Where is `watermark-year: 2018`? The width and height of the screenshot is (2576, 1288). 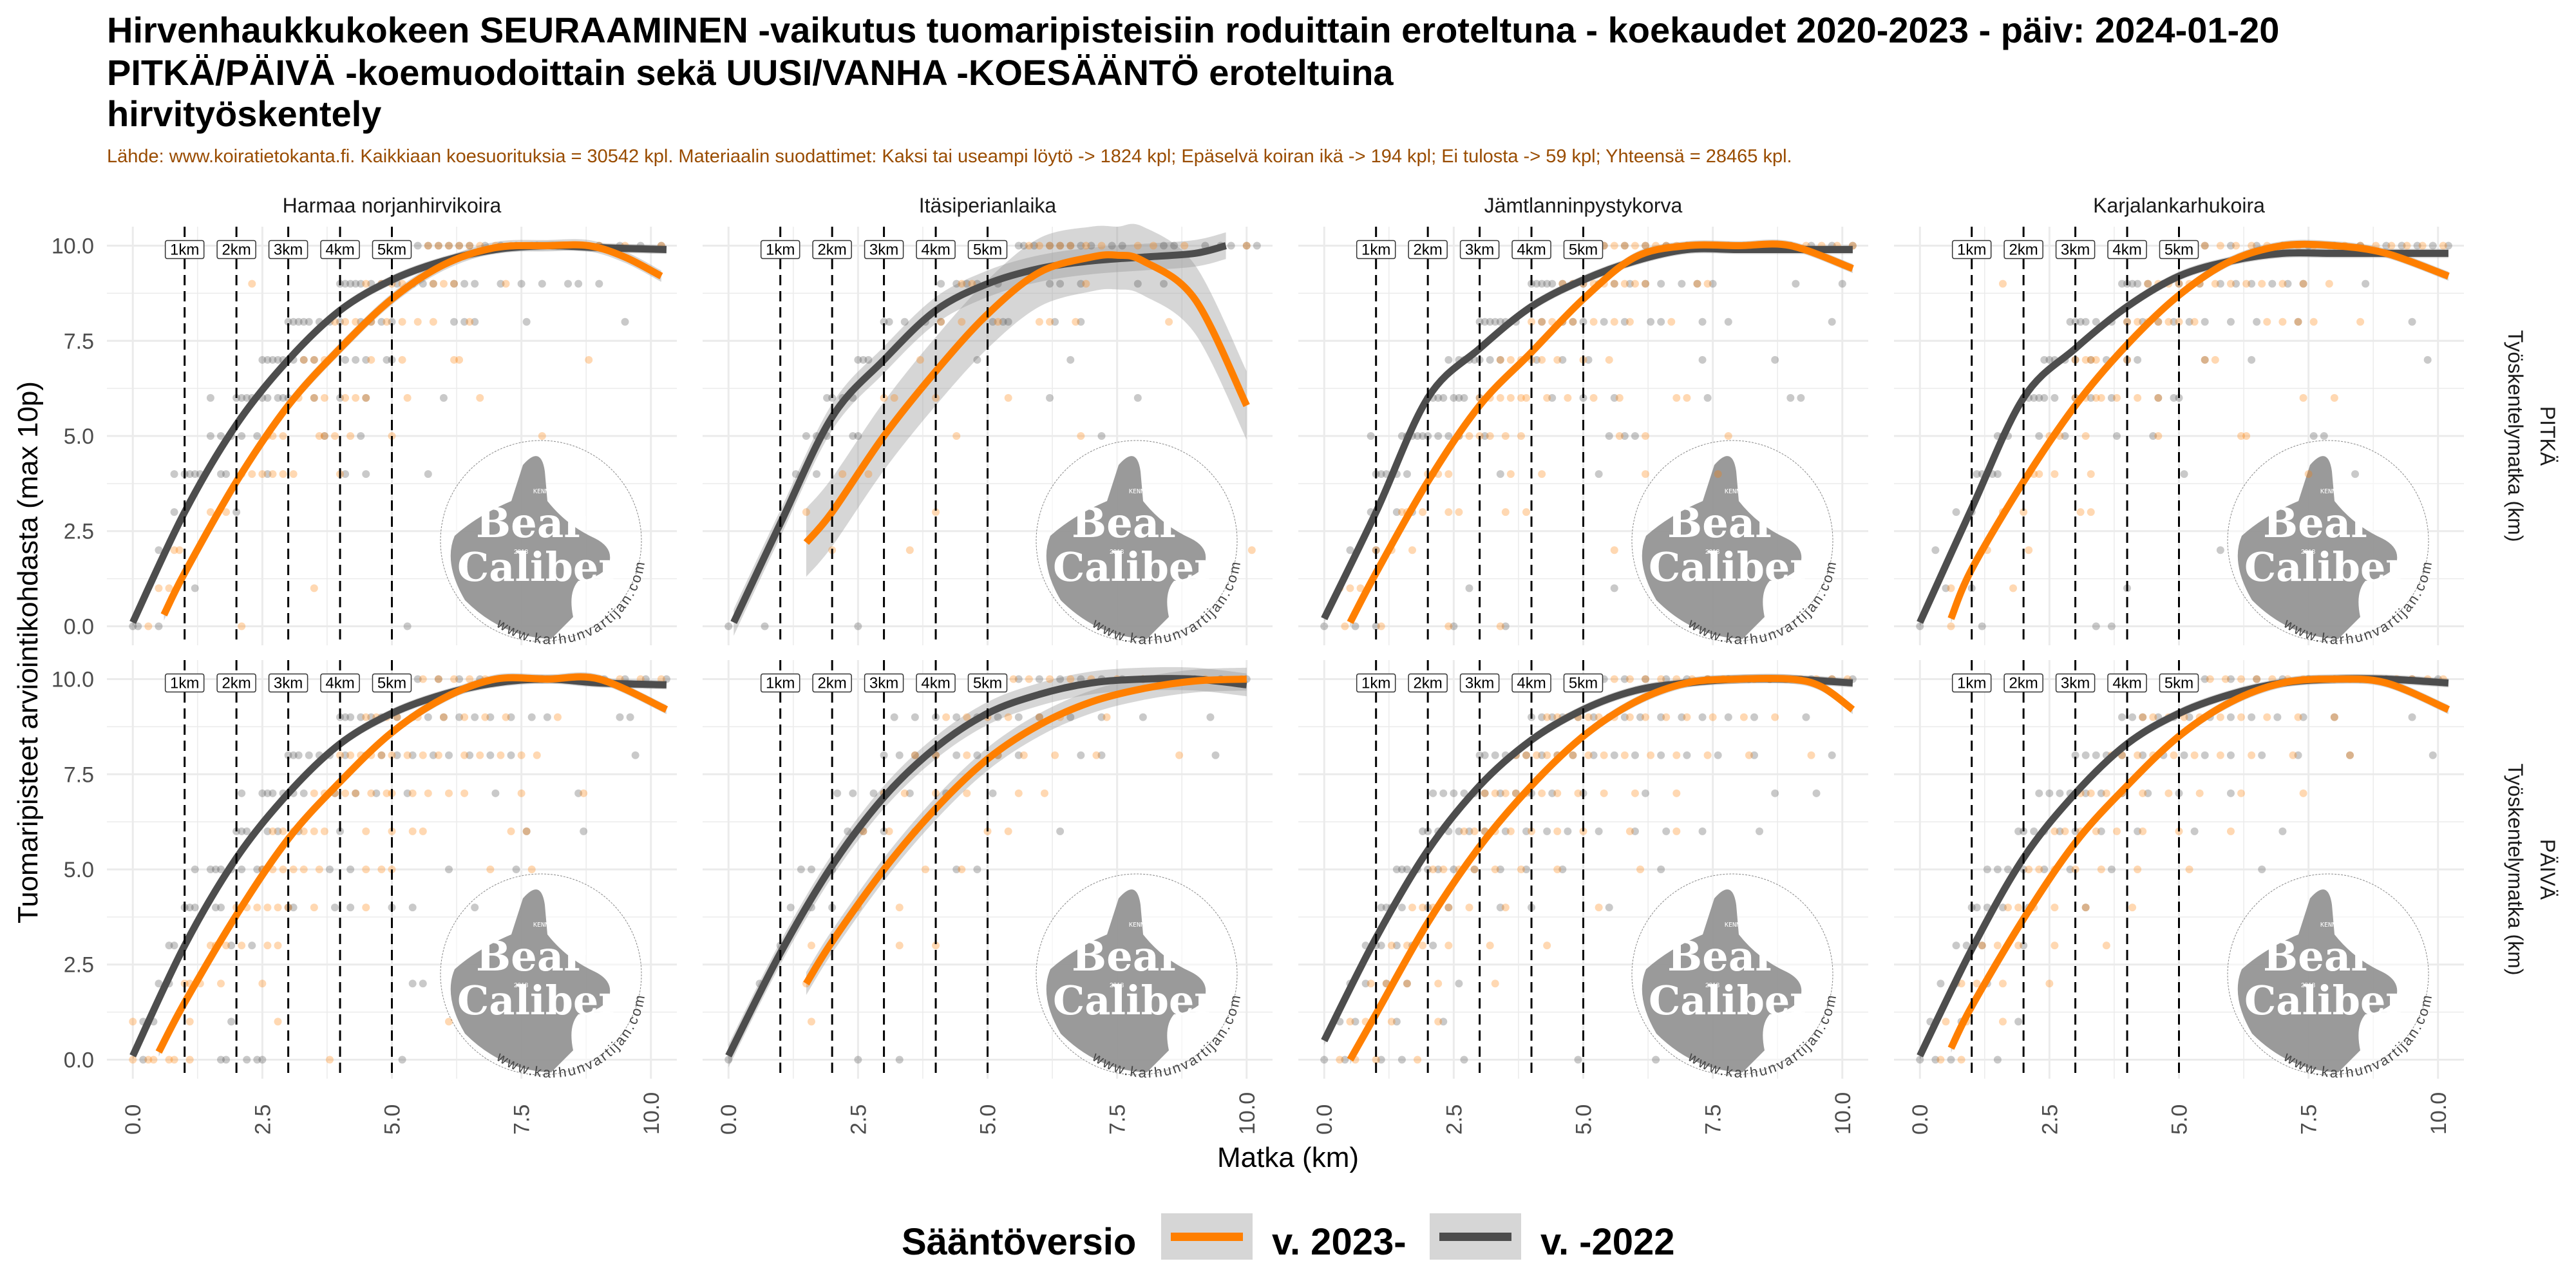 watermark-year: 2018 is located at coordinates (2308, 553).